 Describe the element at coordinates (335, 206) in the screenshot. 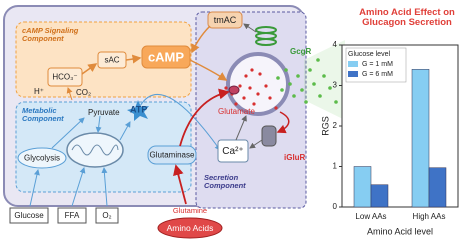

I see `y-tick-label: 0` at that location.